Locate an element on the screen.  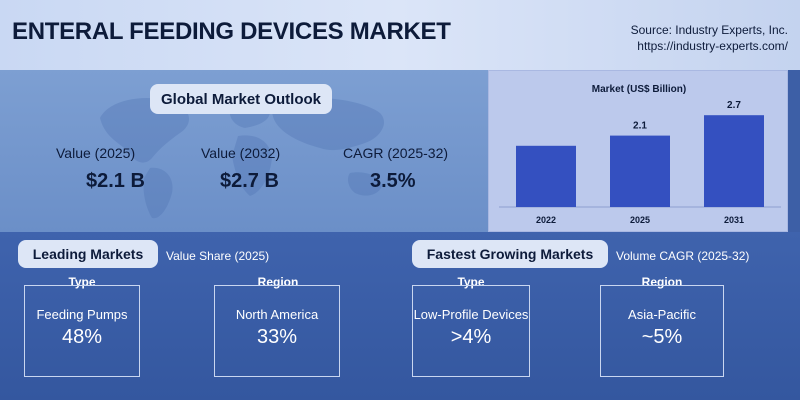
bar-value-label-2025: 2.1 is located at coordinates (640, 126).